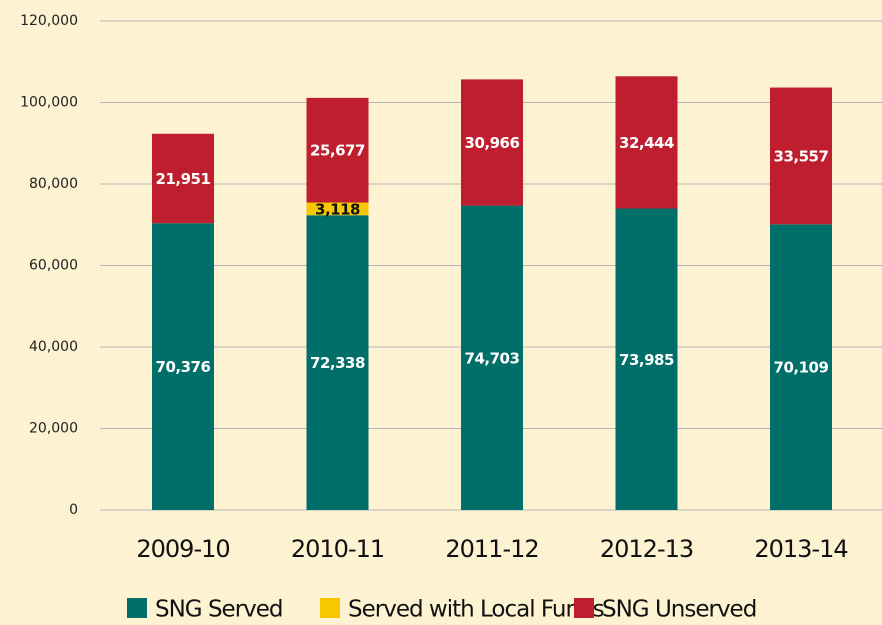 The image size is (882, 625). I want to click on value-label: 70,109, so click(801, 368).